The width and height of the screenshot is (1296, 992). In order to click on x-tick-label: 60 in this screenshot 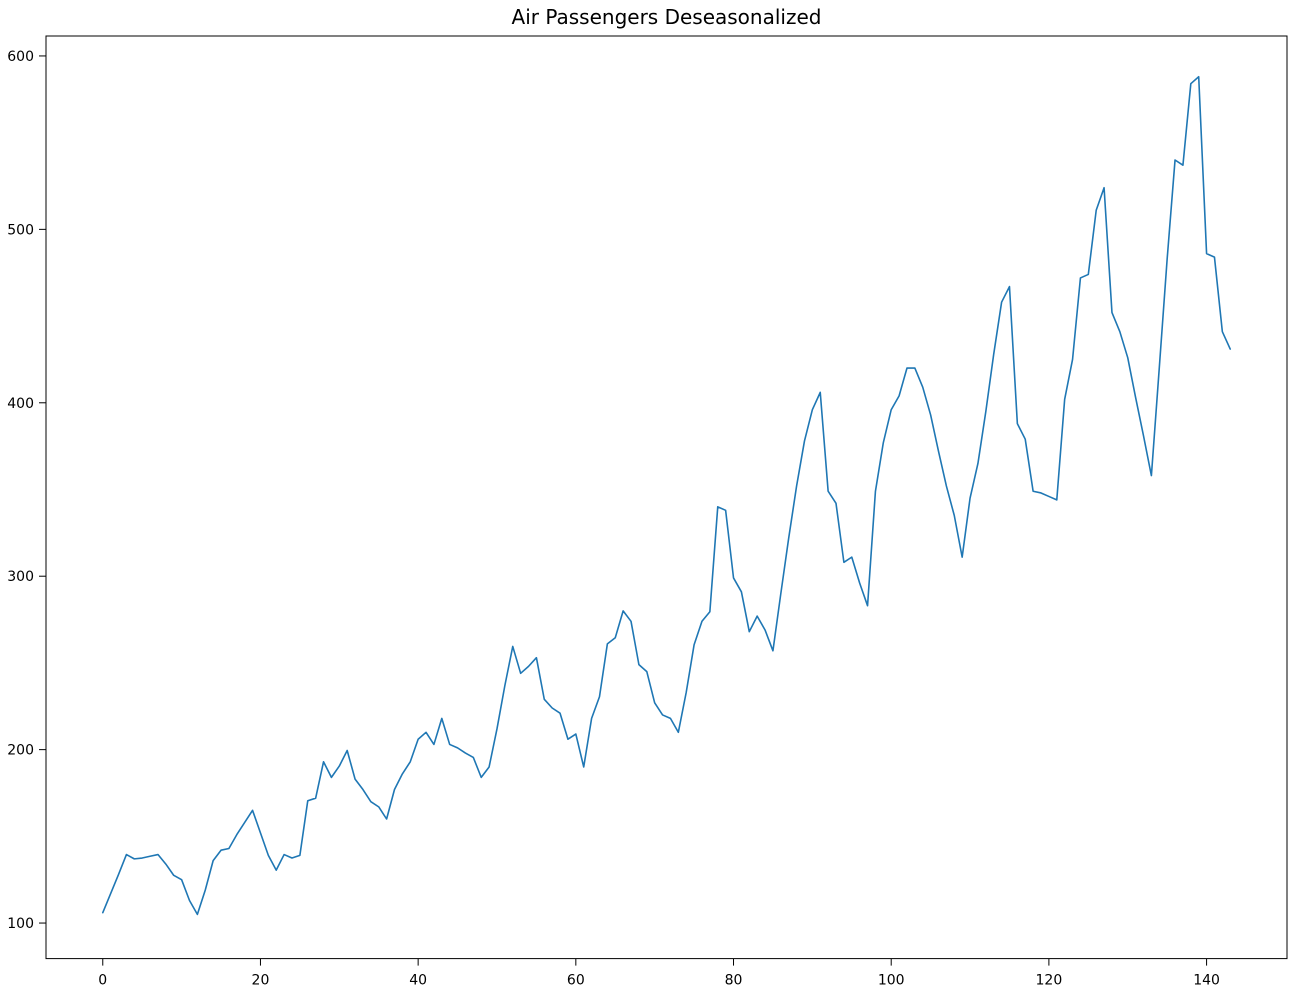, I will do `click(576, 981)`.